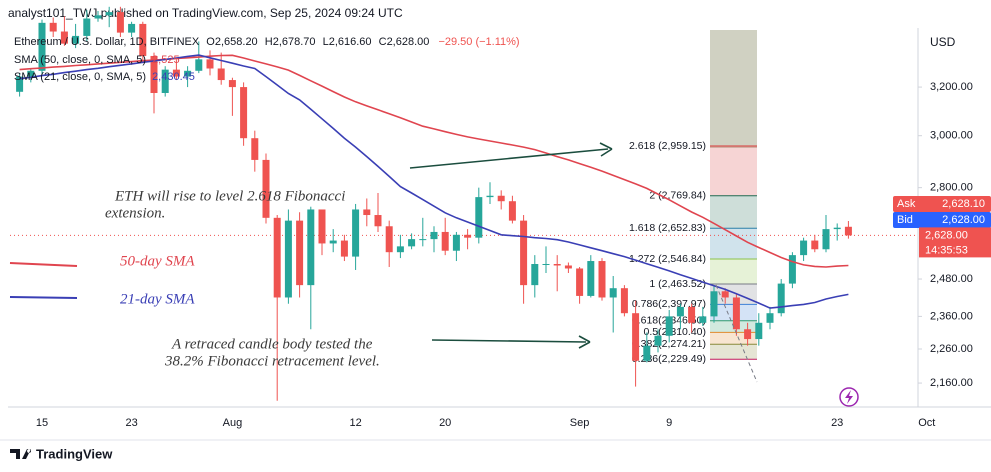 This screenshot has width=991, height=472. What do you see at coordinates (963, 220) in the screenshot?
I see `bid-value: 2,628.00` at bounding box center [963, 220].